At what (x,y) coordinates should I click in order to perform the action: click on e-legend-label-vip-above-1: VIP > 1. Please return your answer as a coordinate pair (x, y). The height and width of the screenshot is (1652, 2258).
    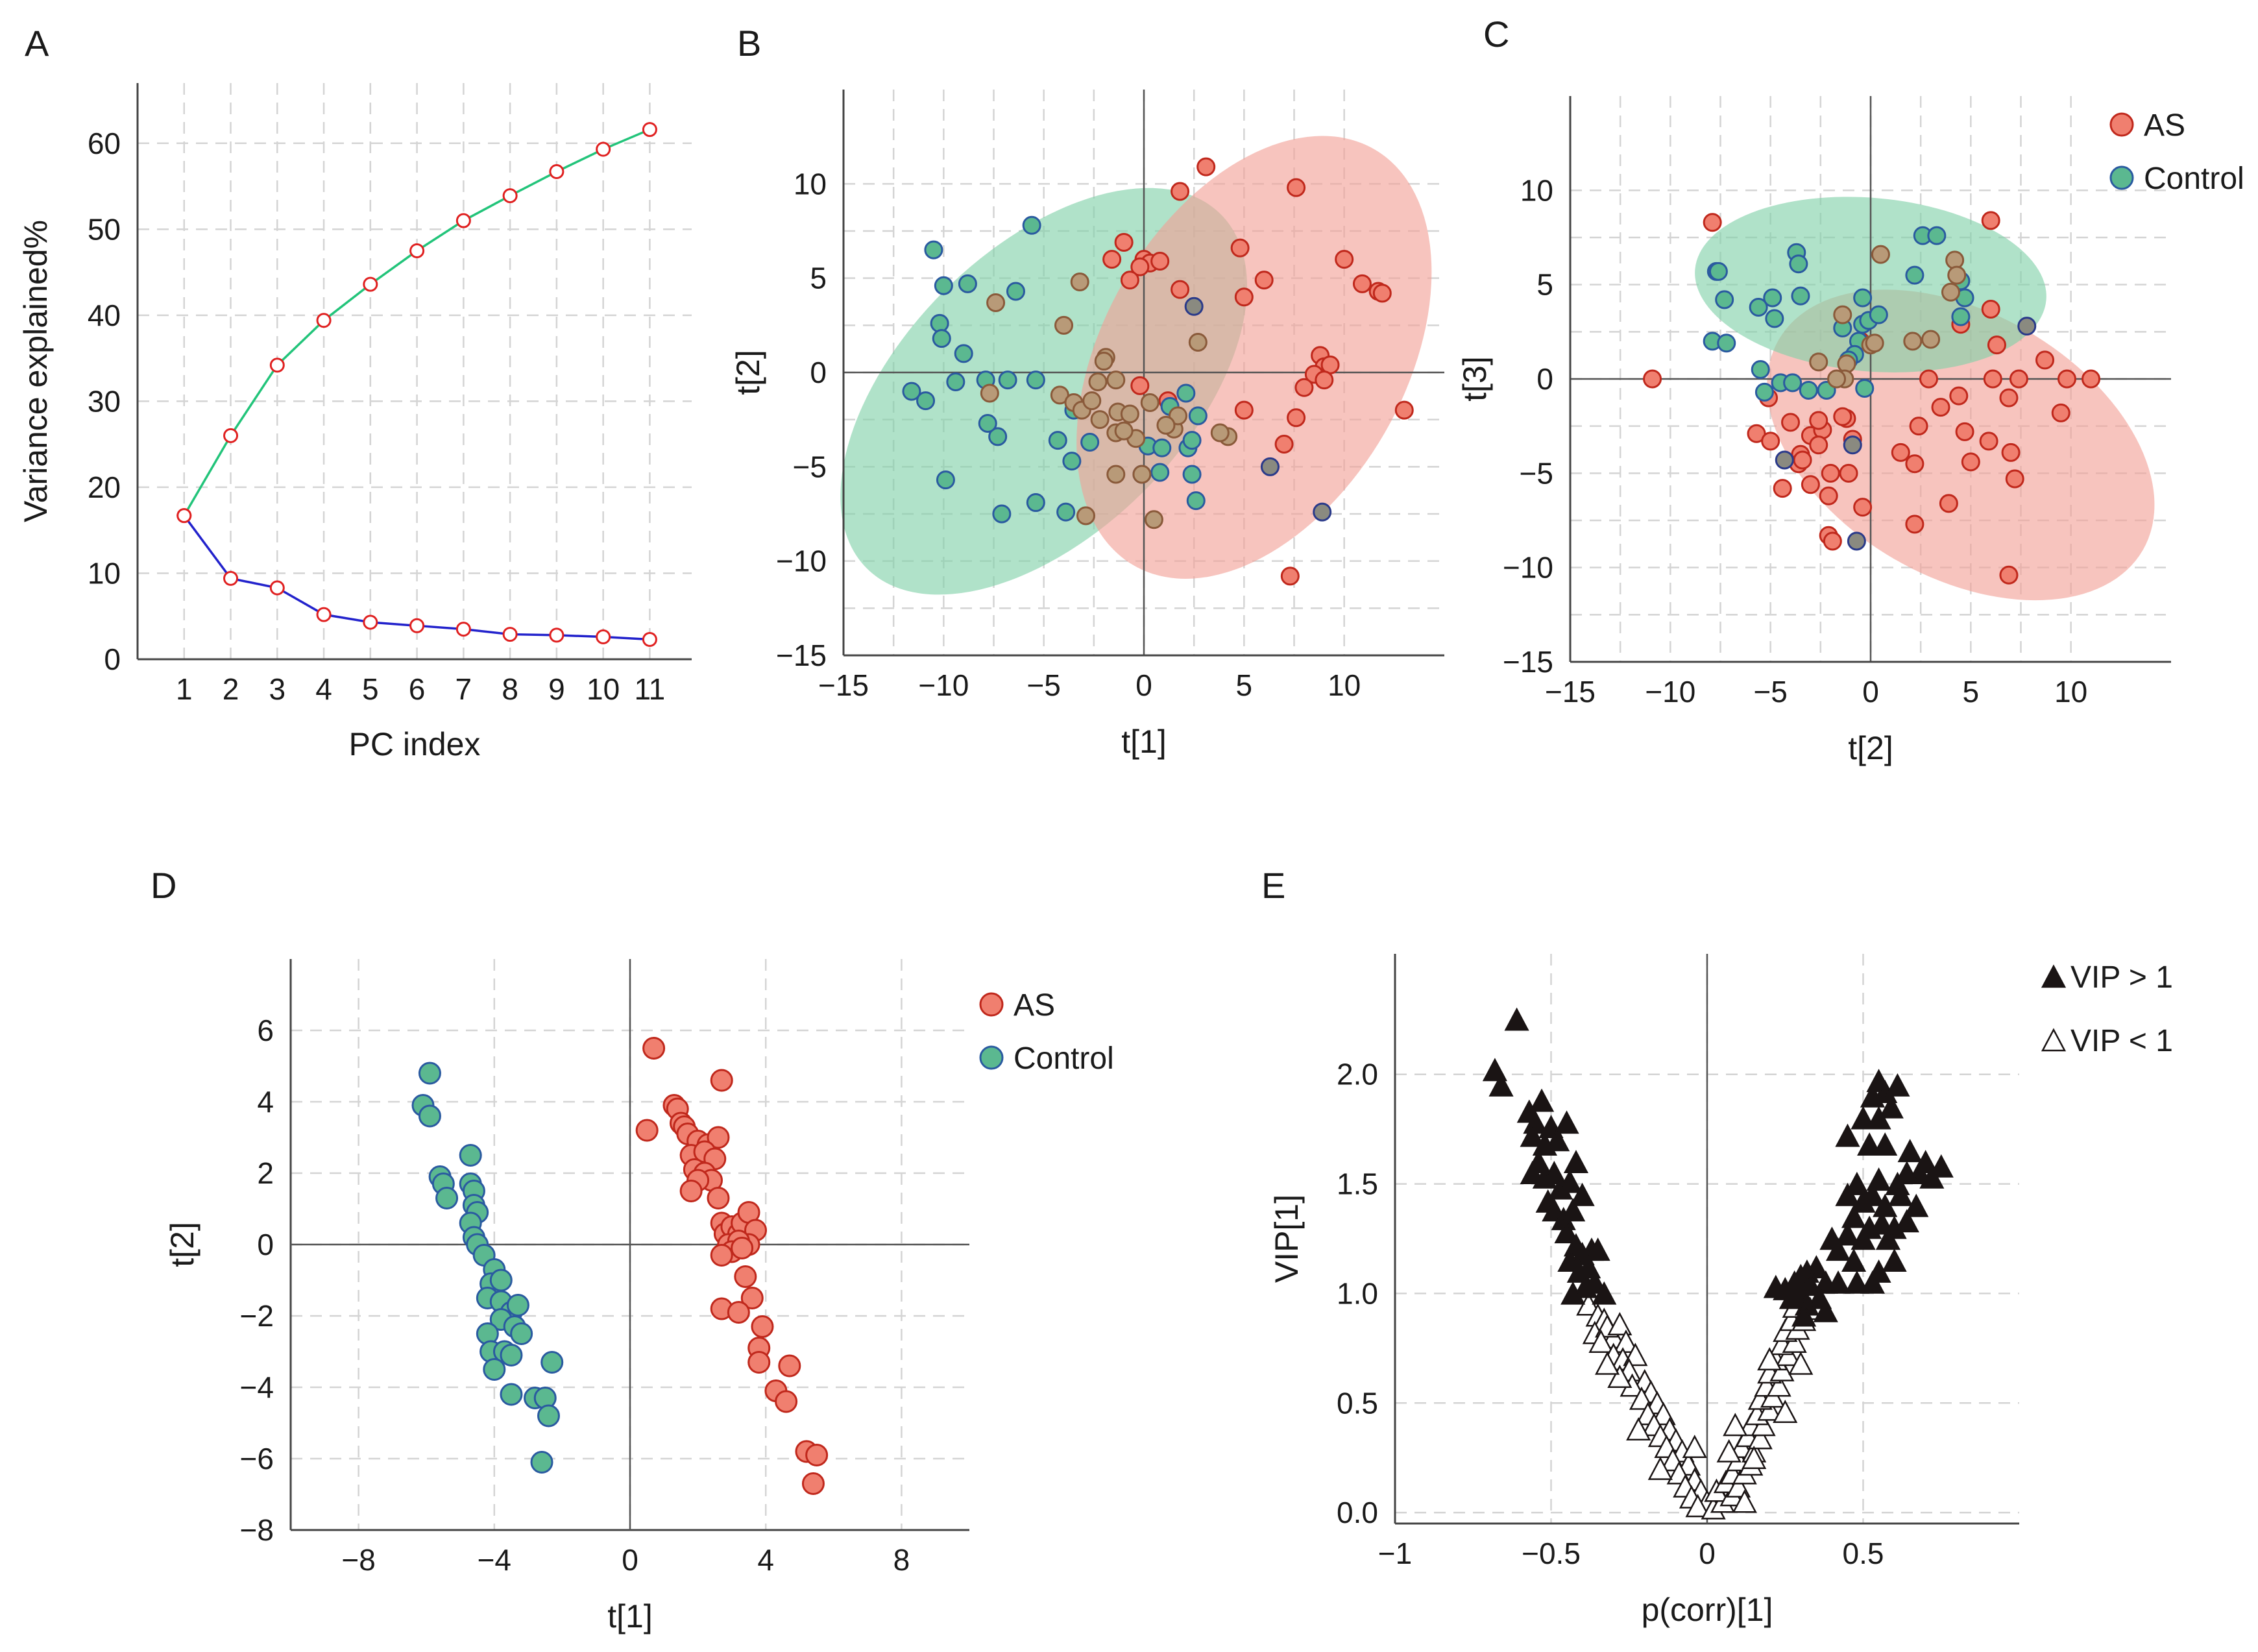
    Looking at the image, I should click on (2121, 977).